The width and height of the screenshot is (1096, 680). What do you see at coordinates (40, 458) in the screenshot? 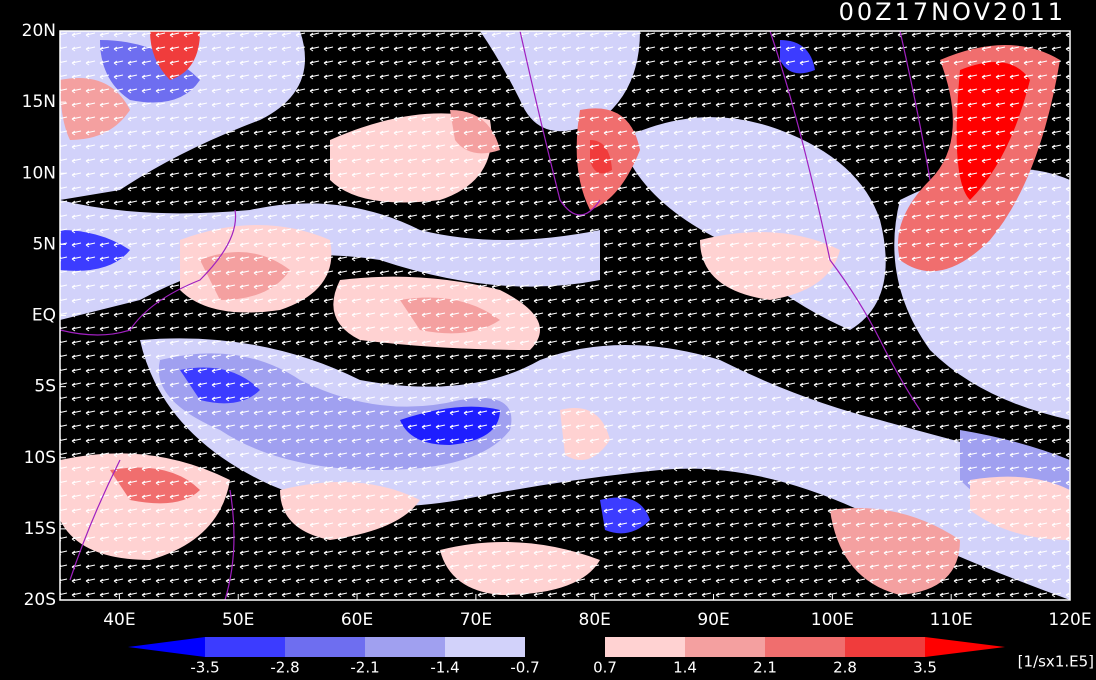
I see `lat-label: 10S` at bounding box center [40, 458].